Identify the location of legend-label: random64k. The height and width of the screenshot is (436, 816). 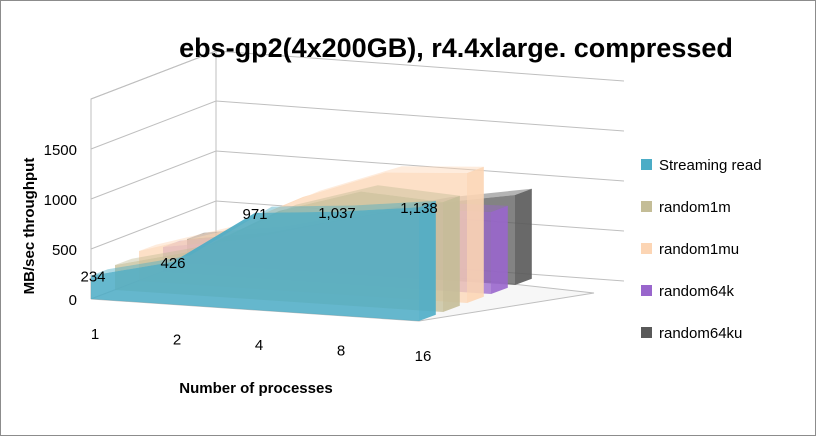
(697, 291).